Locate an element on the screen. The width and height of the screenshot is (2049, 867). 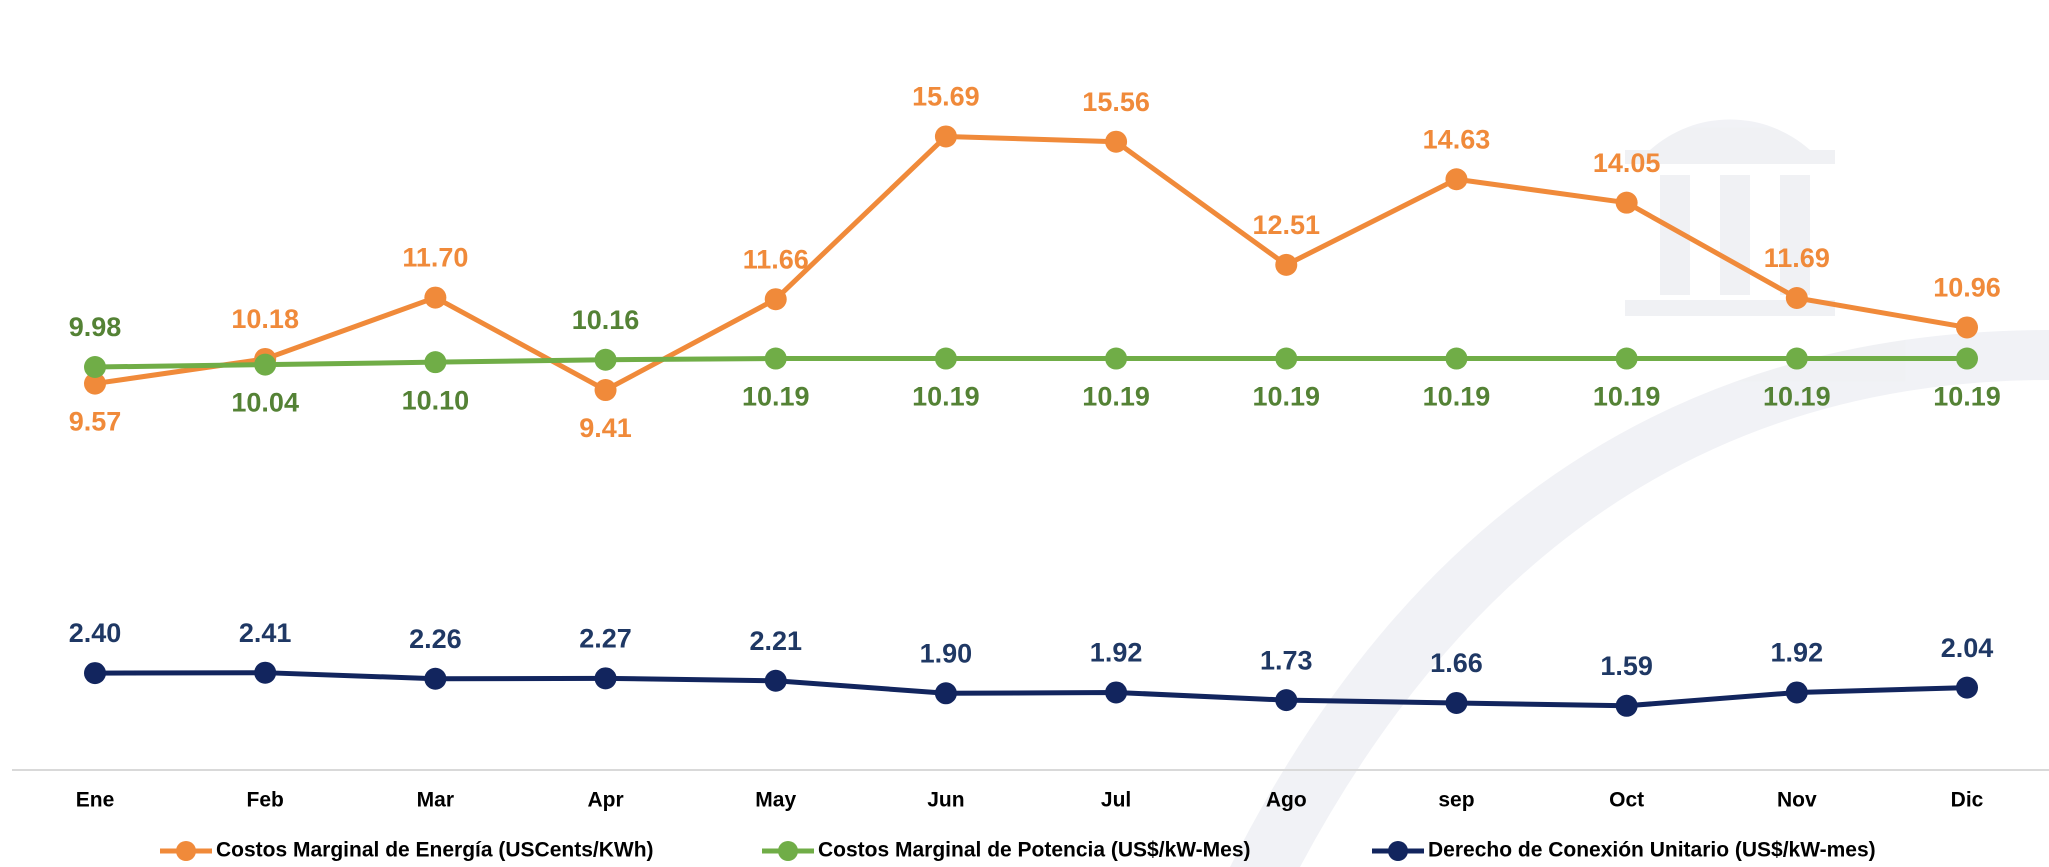
data-label: 2.26 is located at coordinates (435, 639).